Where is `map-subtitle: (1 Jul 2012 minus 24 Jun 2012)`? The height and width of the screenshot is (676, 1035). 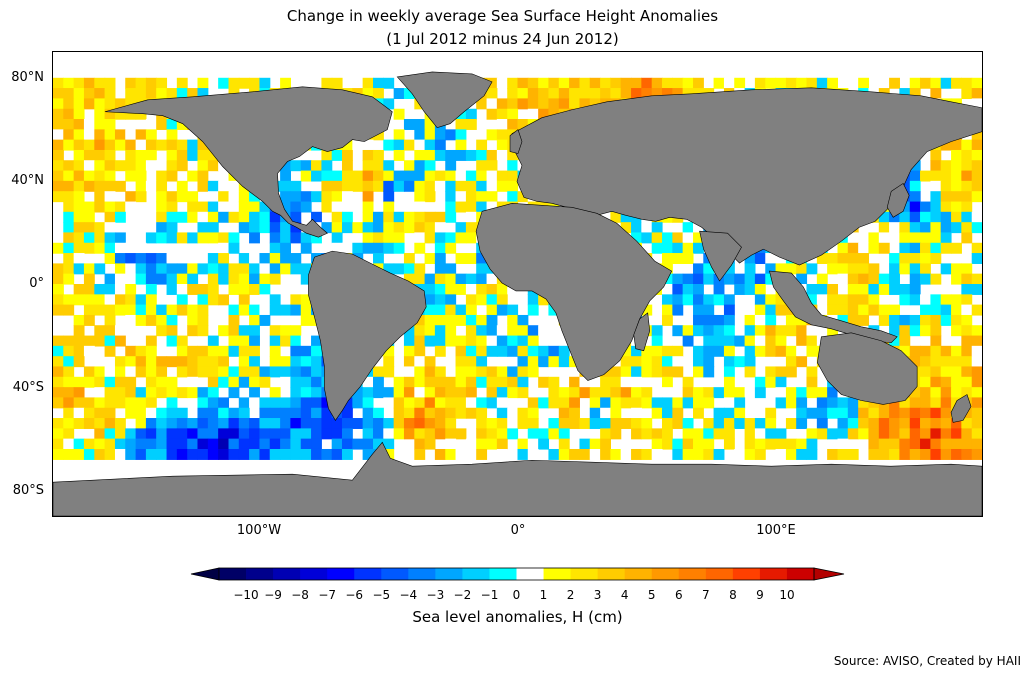
map-subtitle: (1 Jul 2012 minus 24 Jun 2012) is located at coordinates (502, 39).